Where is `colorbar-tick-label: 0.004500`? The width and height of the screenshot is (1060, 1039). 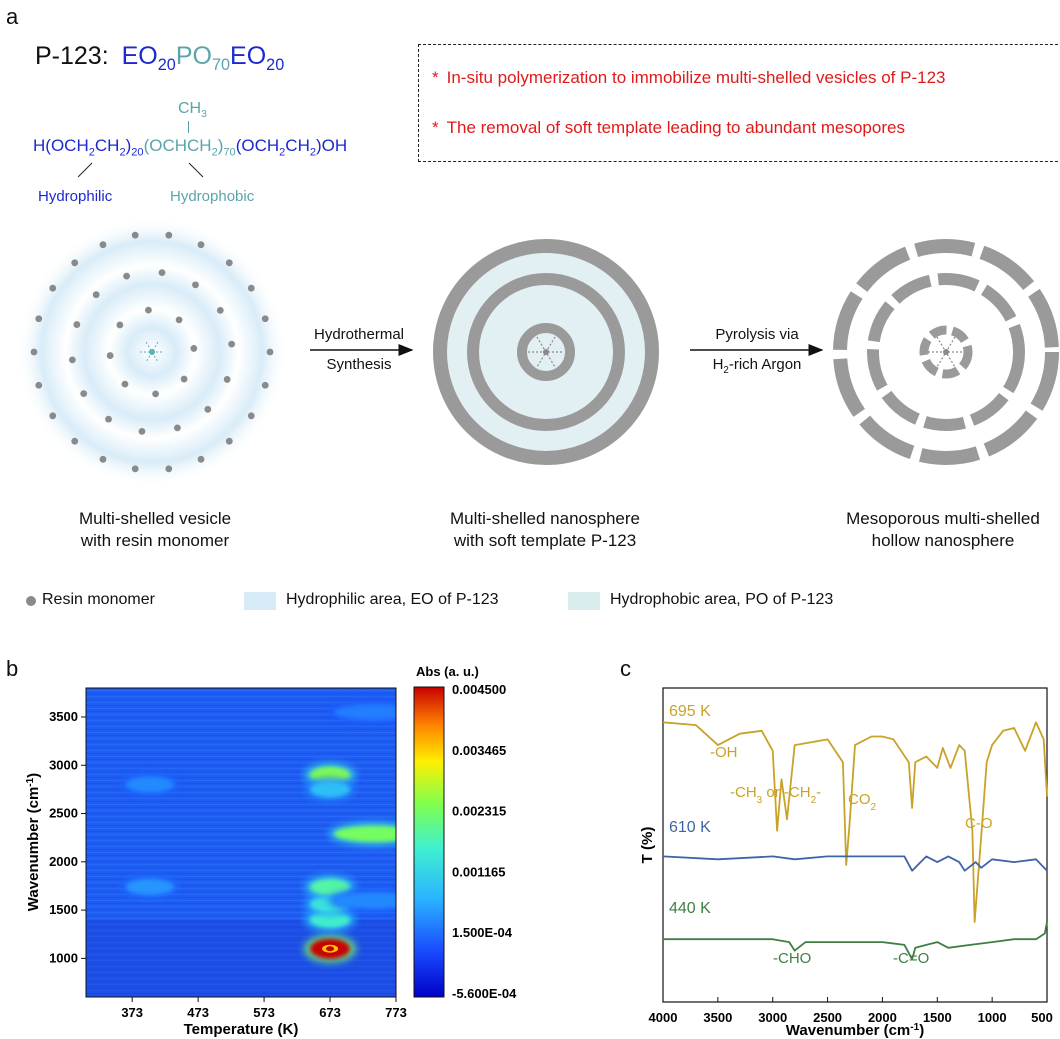 colorbar-tick-label: 0.004500 is located at coordinates (479, 689).